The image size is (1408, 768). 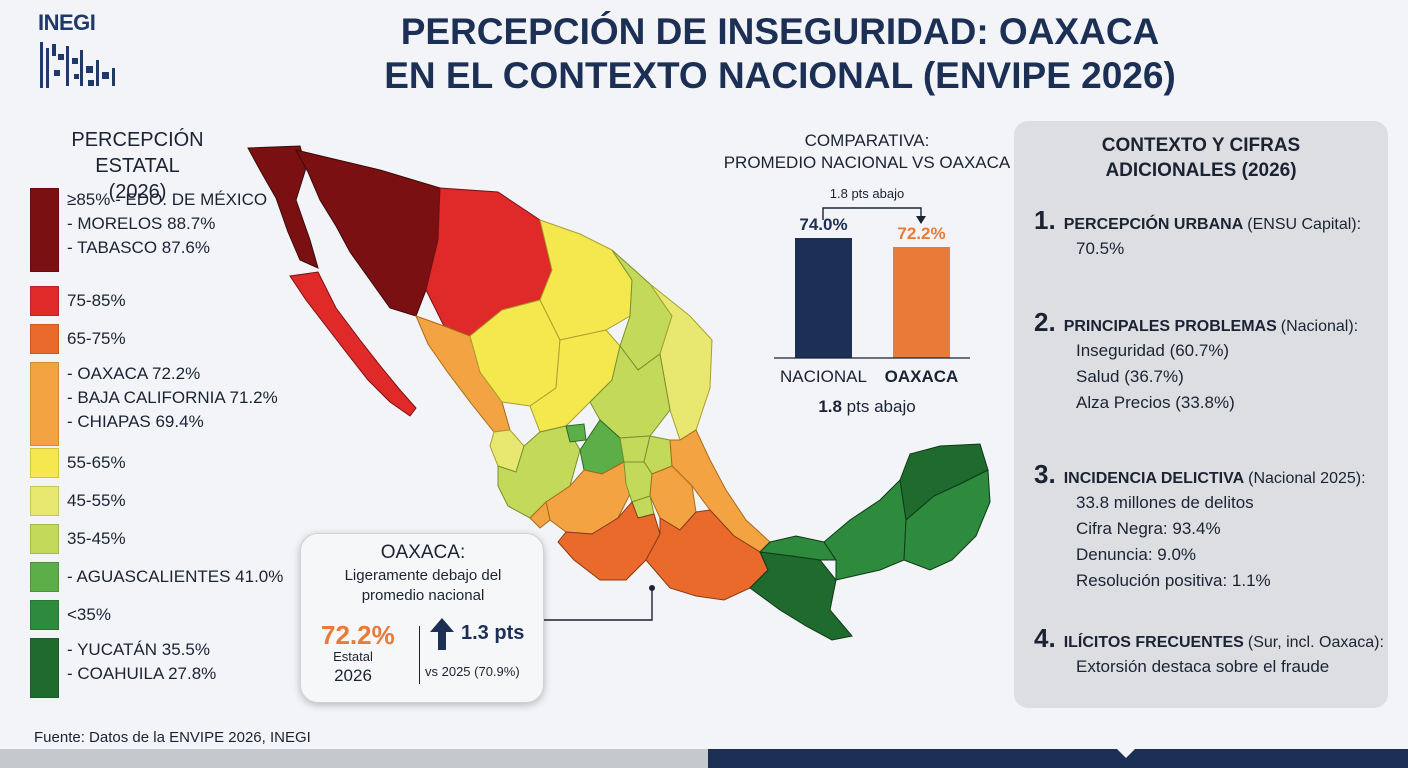 I want to click on chart-title-line: PROMEDIO NACIONAL VS OAXACA, so click(x=867, y=162).